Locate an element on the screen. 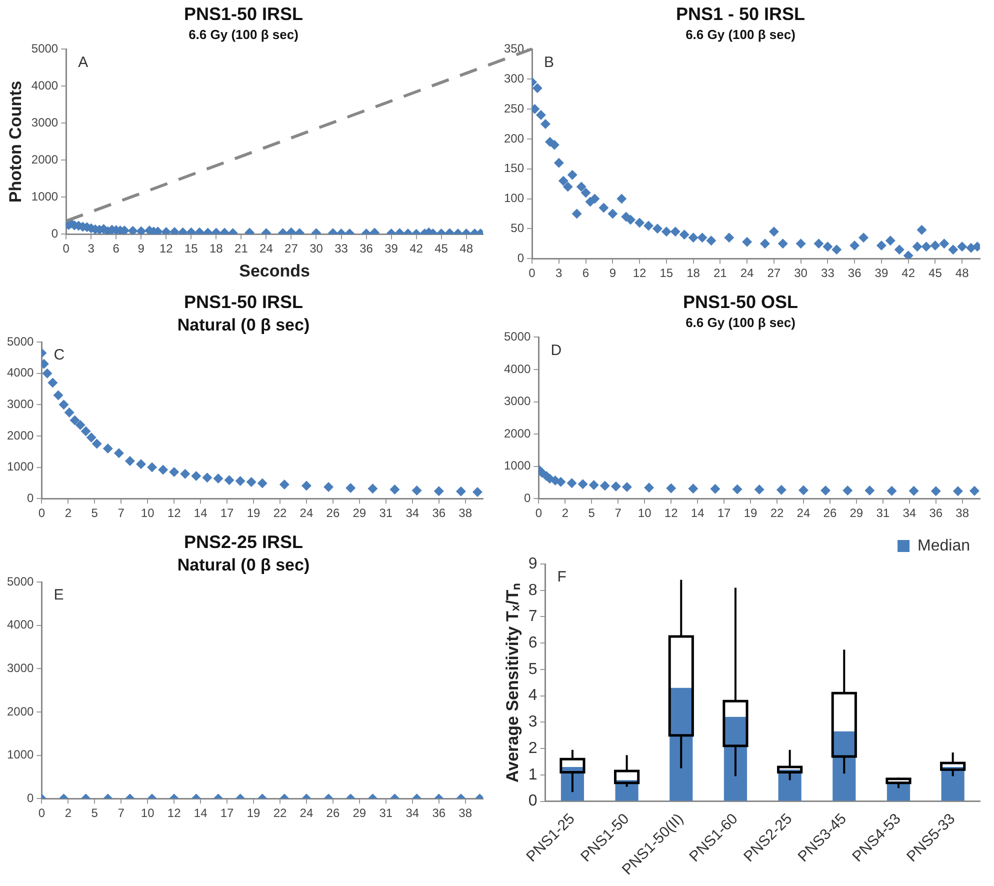 The image size is (994, 886). y-axis-title: Photon Counts is located at coordinates (15, 141).